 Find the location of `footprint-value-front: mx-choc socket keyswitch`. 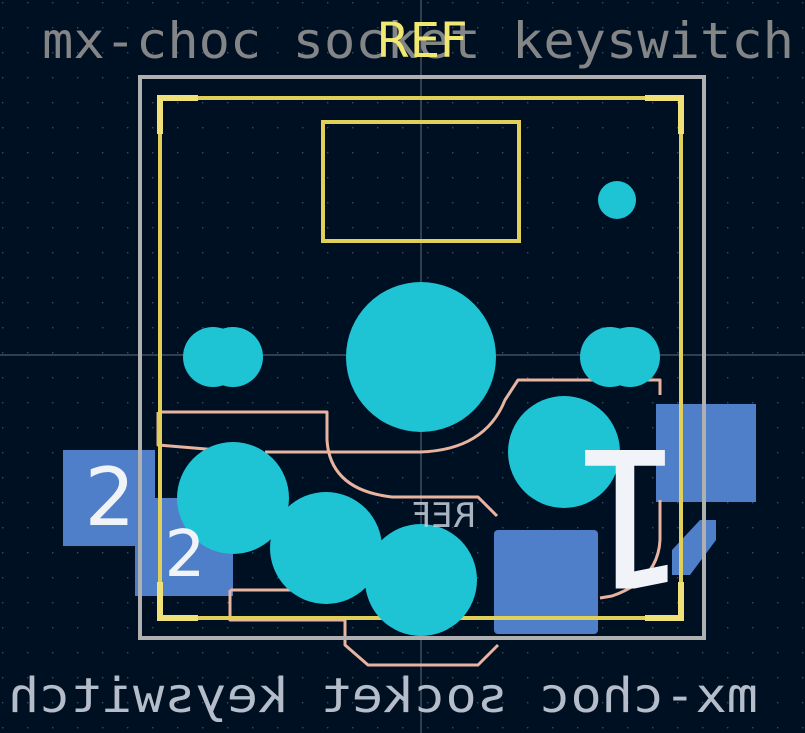

footprint-value-front: mx-choc socket keyswitch is located at coordinates (418, 41).